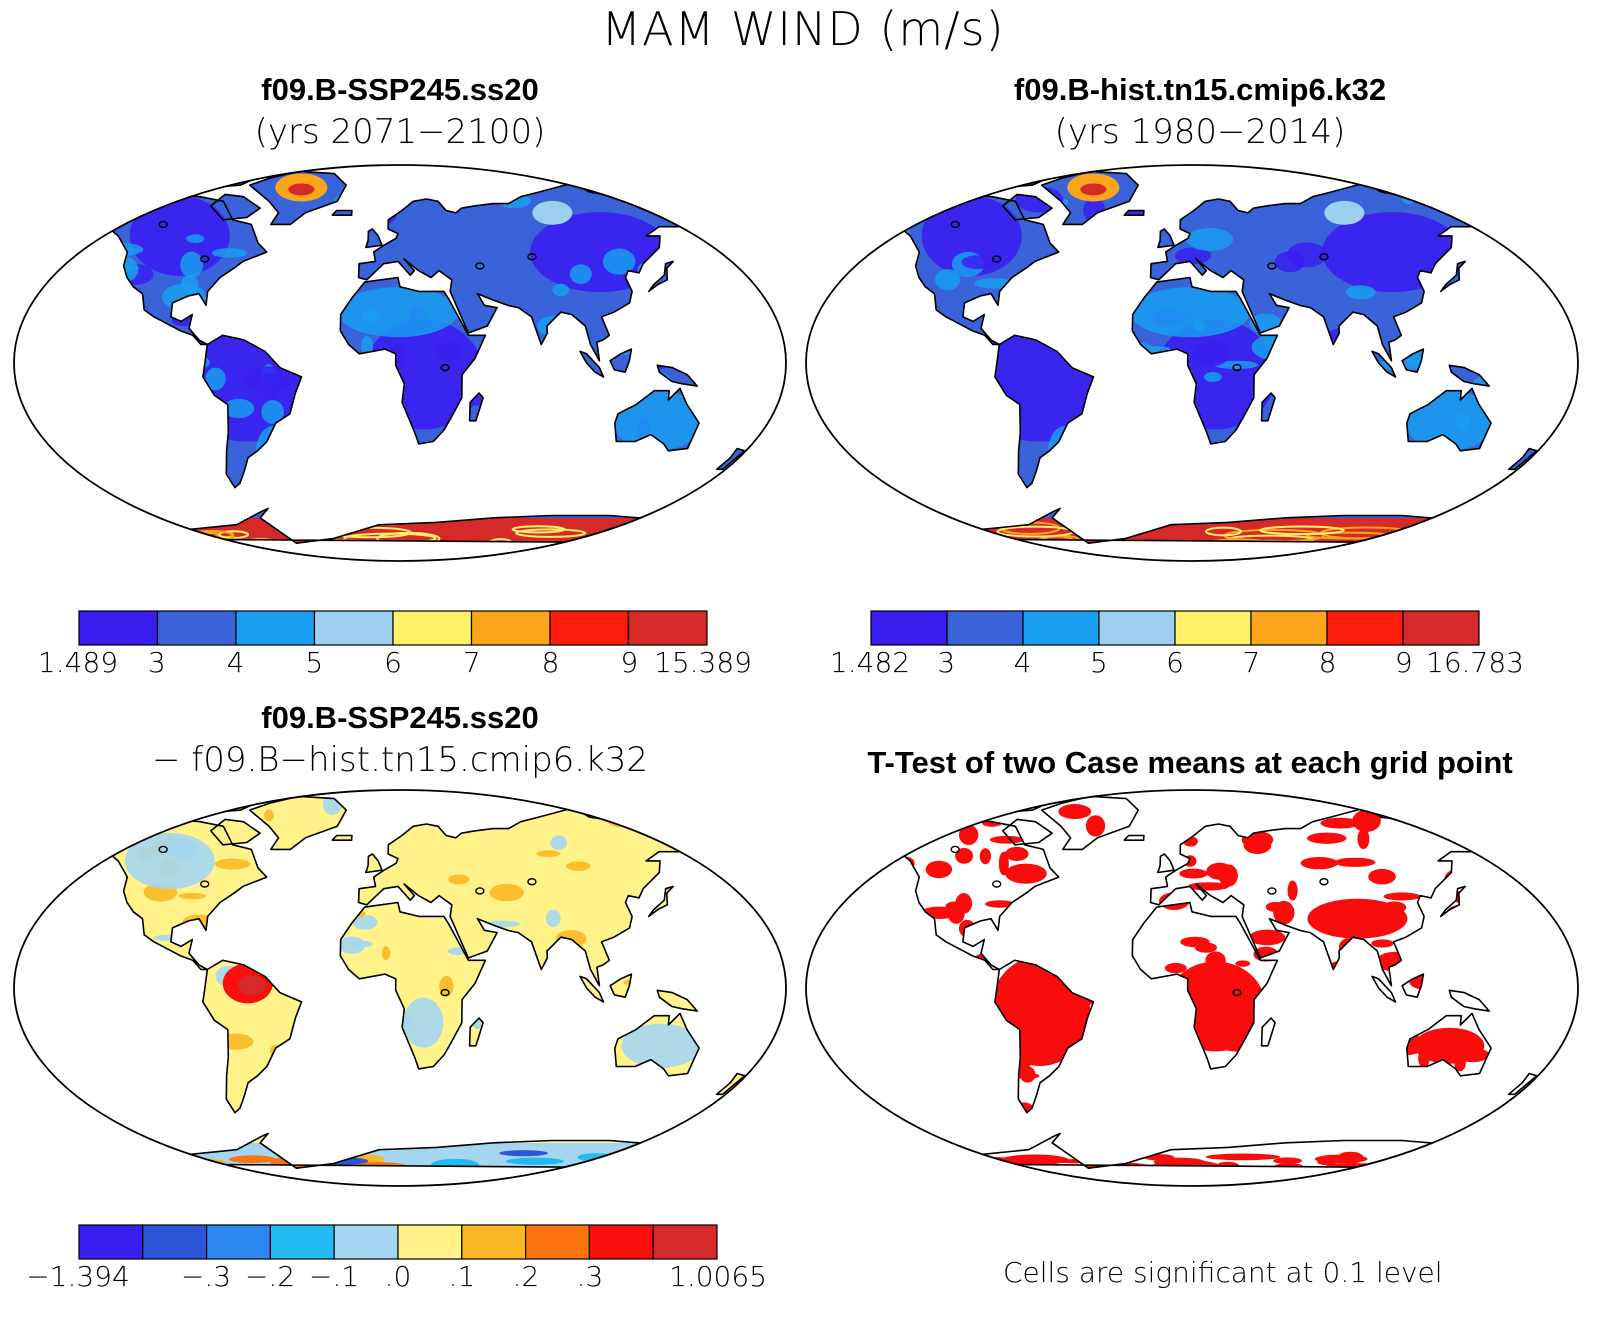  I want to click on land-fill, so click(400, 991).